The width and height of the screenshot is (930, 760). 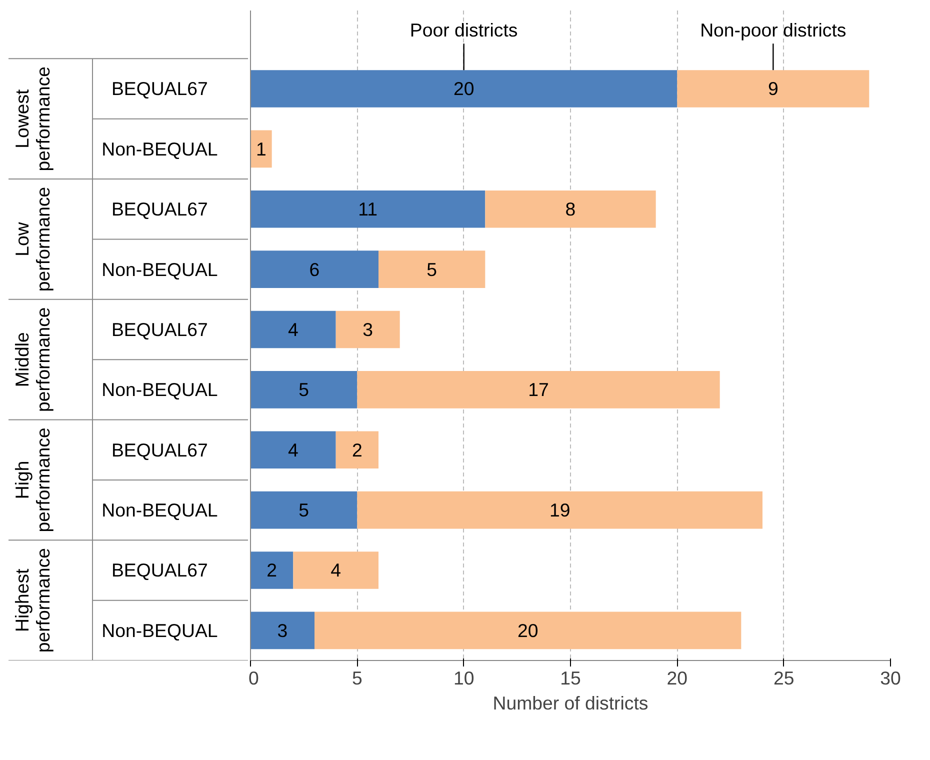 I want to click on data-label: 17, so click(x=538, y=389).